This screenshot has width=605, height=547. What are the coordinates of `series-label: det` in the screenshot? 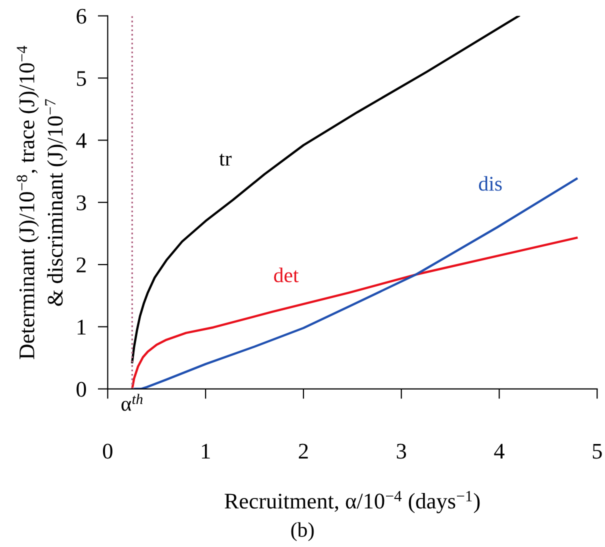 It's located at (286, 275).